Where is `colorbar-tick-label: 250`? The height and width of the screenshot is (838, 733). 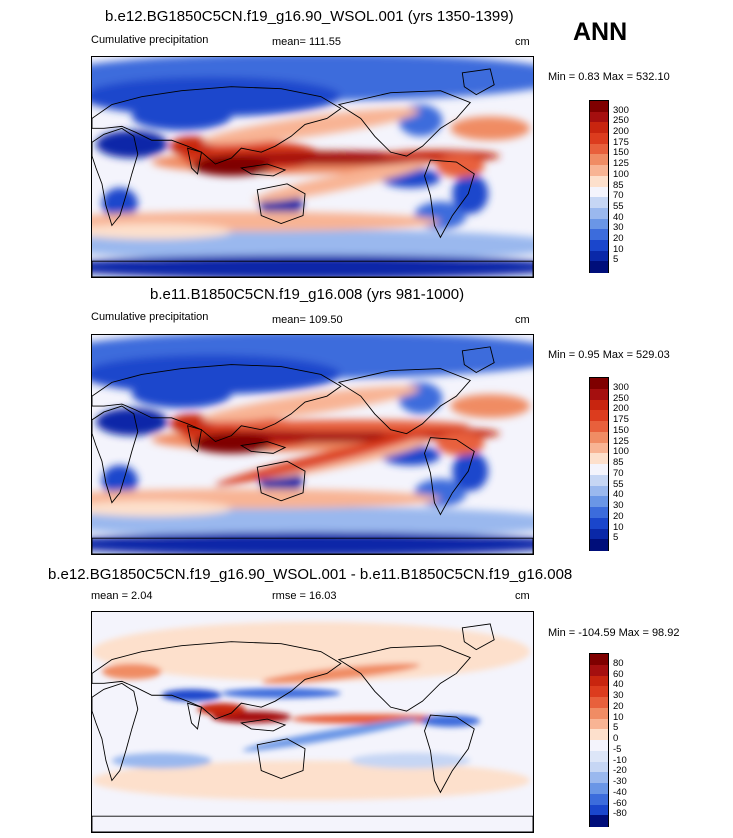
colorbar-tick-label: 250 is located at coordinates (621, 121).